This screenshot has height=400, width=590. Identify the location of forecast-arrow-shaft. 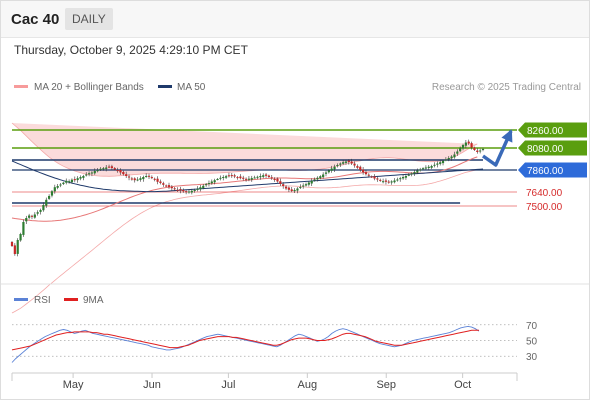
(497, 148).